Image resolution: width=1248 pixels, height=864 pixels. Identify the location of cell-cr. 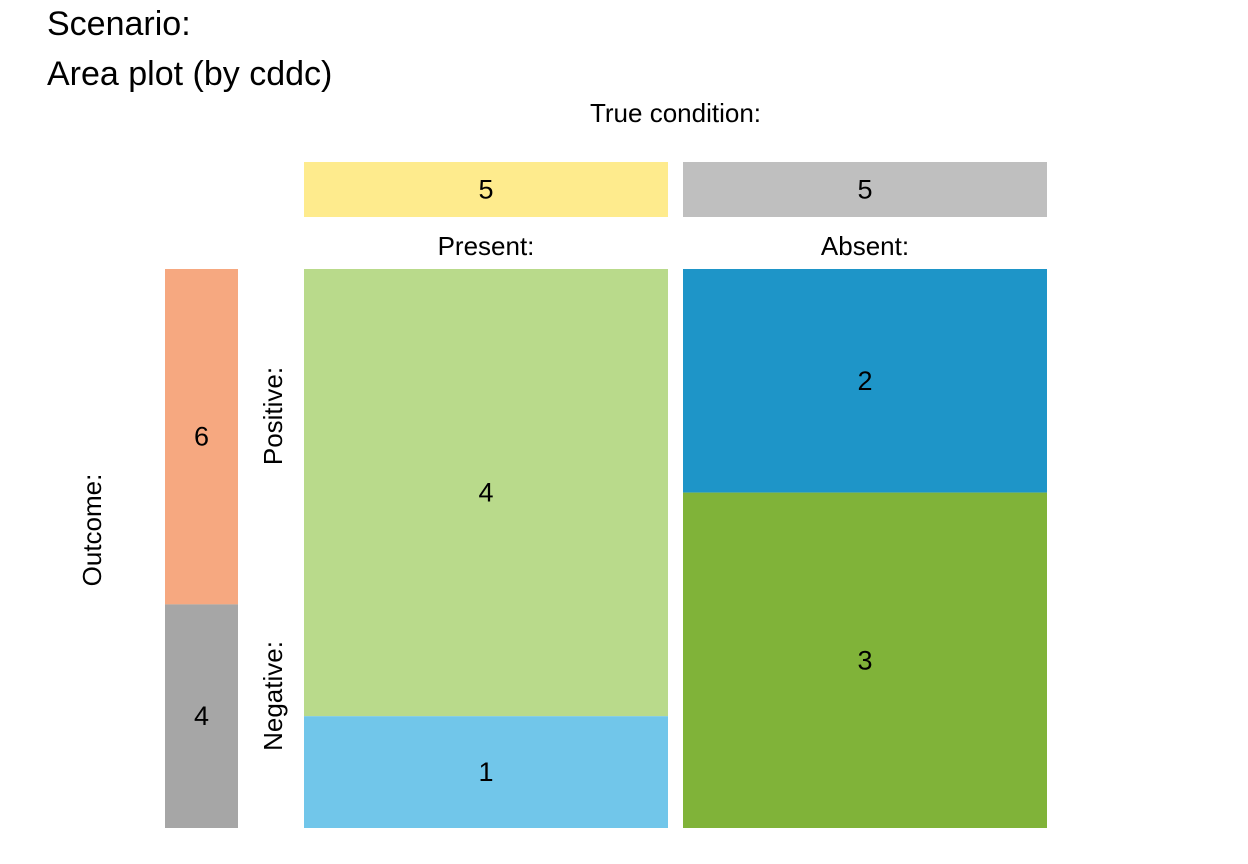
(865, 660).